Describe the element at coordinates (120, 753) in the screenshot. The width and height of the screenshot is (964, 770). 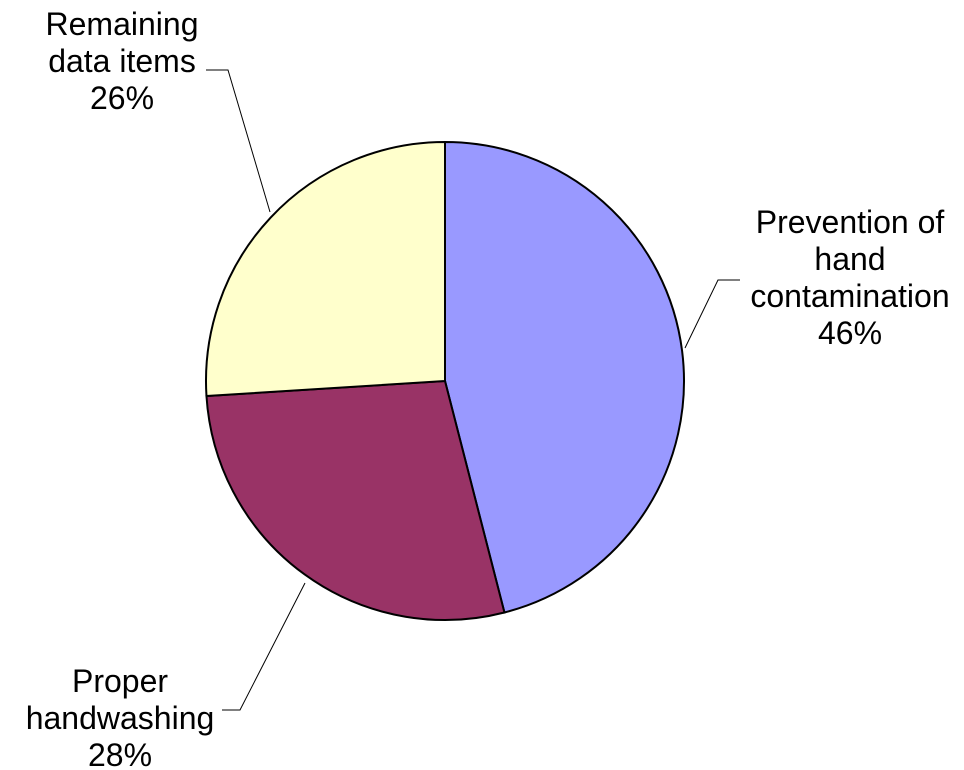
I see `slice-percent-label: 28%` at that location.